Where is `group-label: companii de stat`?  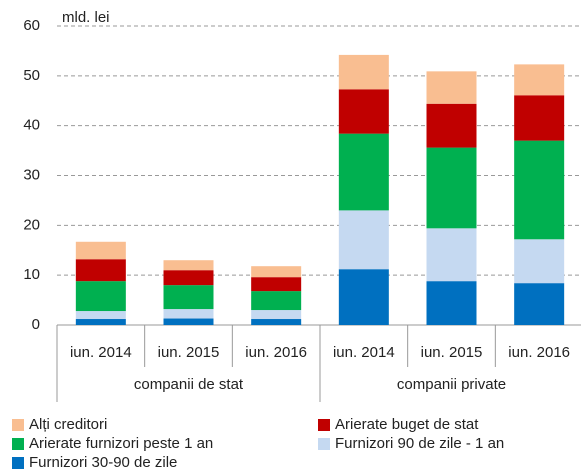
group-label: companii de stat is located at coordinates (189, 384).